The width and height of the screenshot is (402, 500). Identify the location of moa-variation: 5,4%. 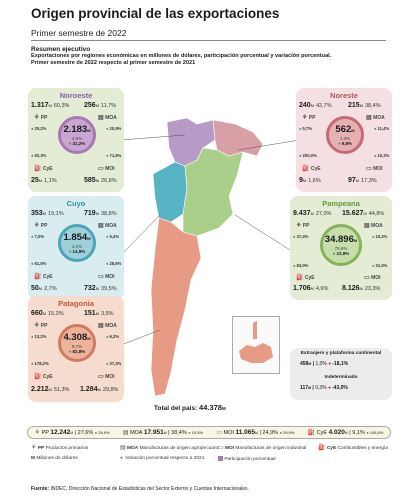
(113, 236).